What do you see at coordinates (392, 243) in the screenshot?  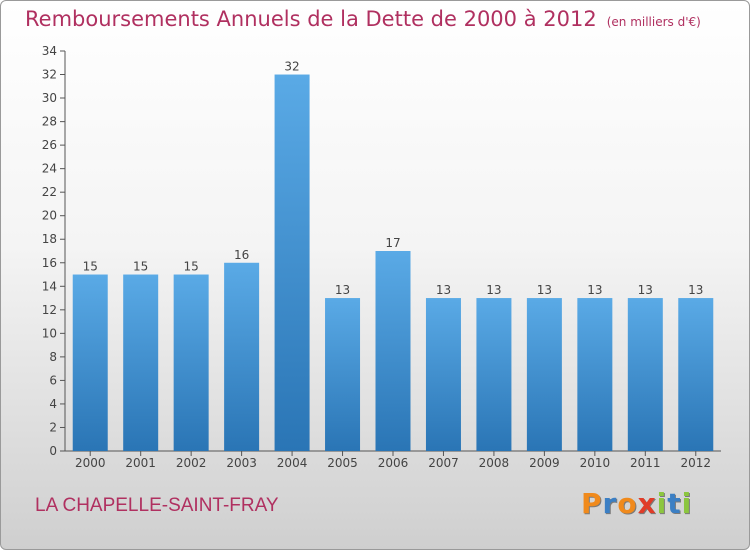 I see `bar-value-label: 17` at bounding box center [392, 243].